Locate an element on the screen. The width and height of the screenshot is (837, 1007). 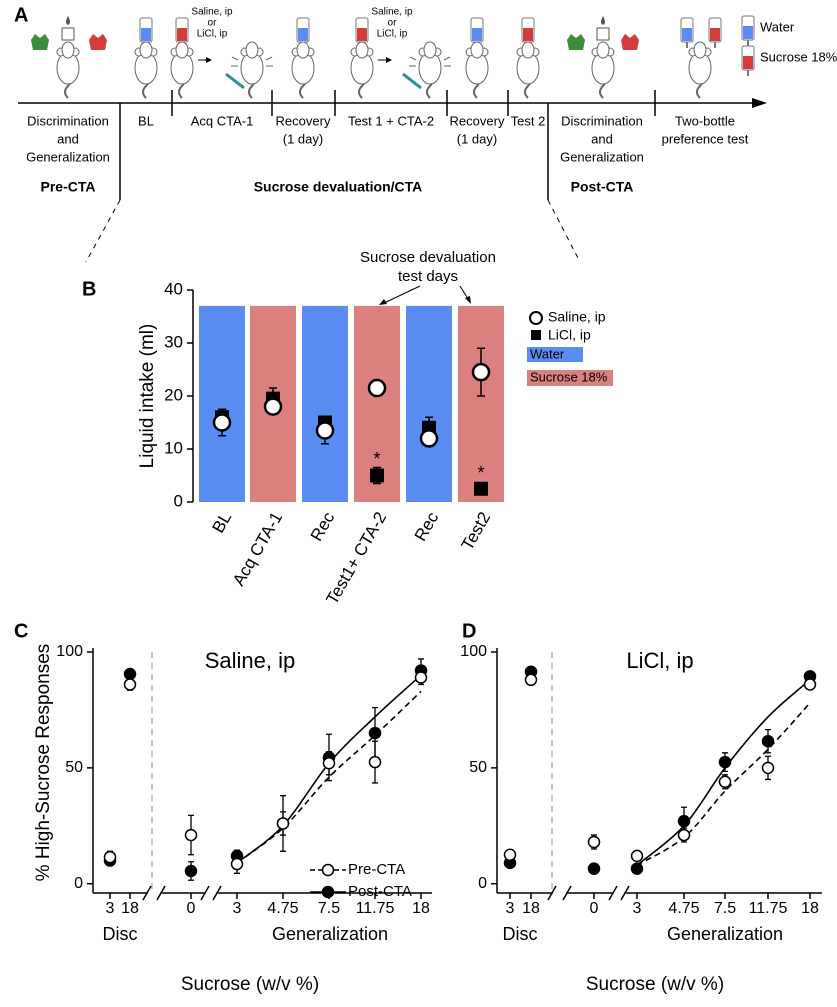
x-tick-label: 7.5 is located at coordinates (725, 908).